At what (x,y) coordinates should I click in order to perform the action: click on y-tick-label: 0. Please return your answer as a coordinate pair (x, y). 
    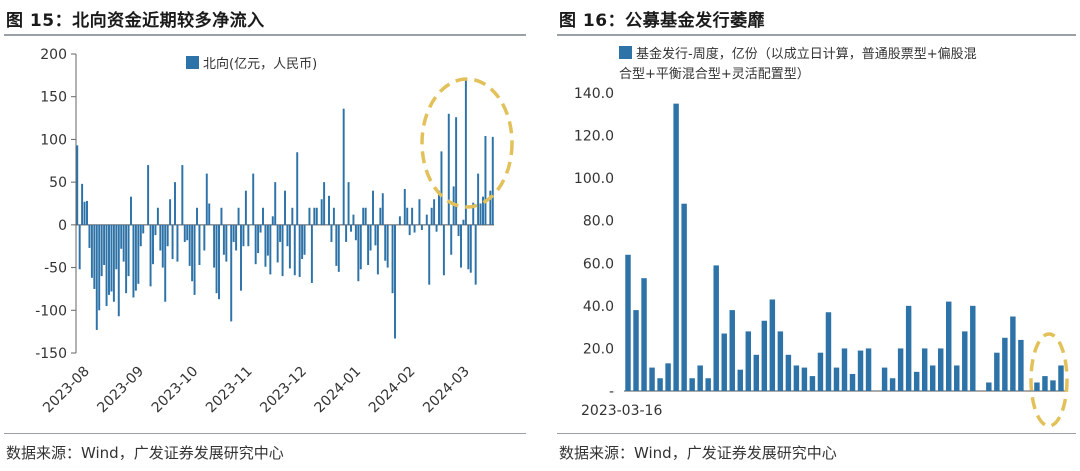
    Looking at the image, I should click on (62, 226).